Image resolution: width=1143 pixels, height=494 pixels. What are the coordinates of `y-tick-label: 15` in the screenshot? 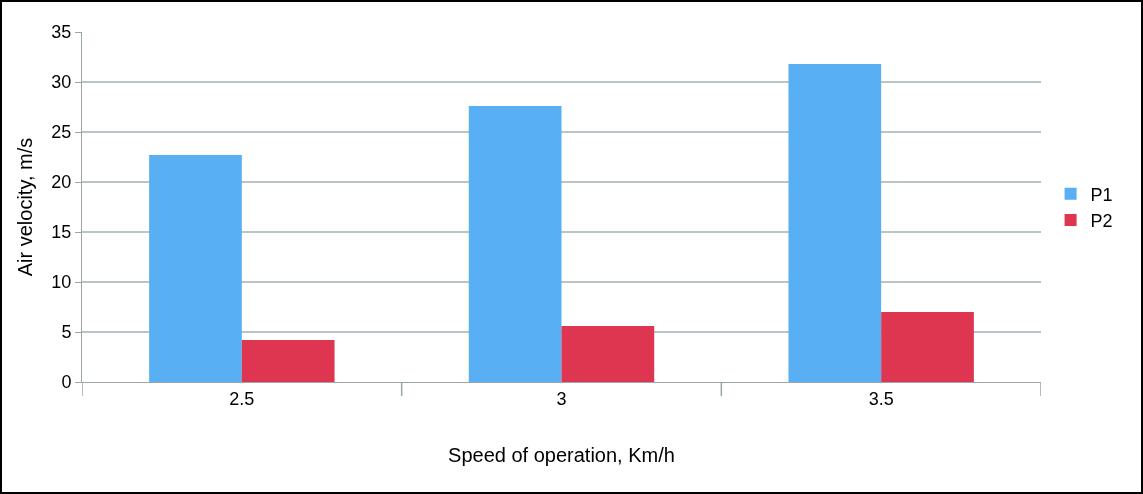 It's located at (61, 232).